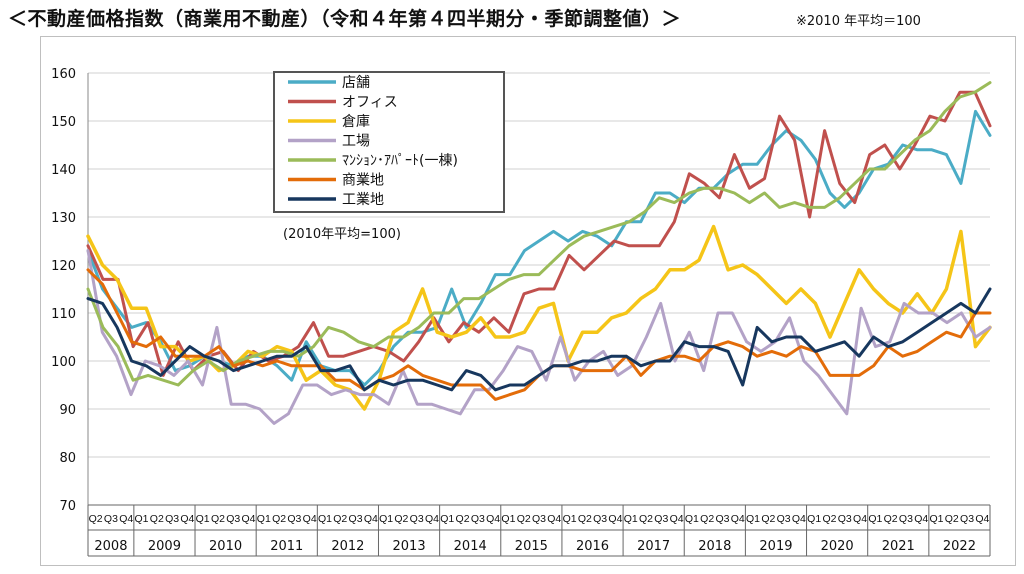 The height and width of the screenshot is (574, 1024). Describe the element at coordinates (356, 142) in the screenshot. I see `legend-label: 工場` at that location.